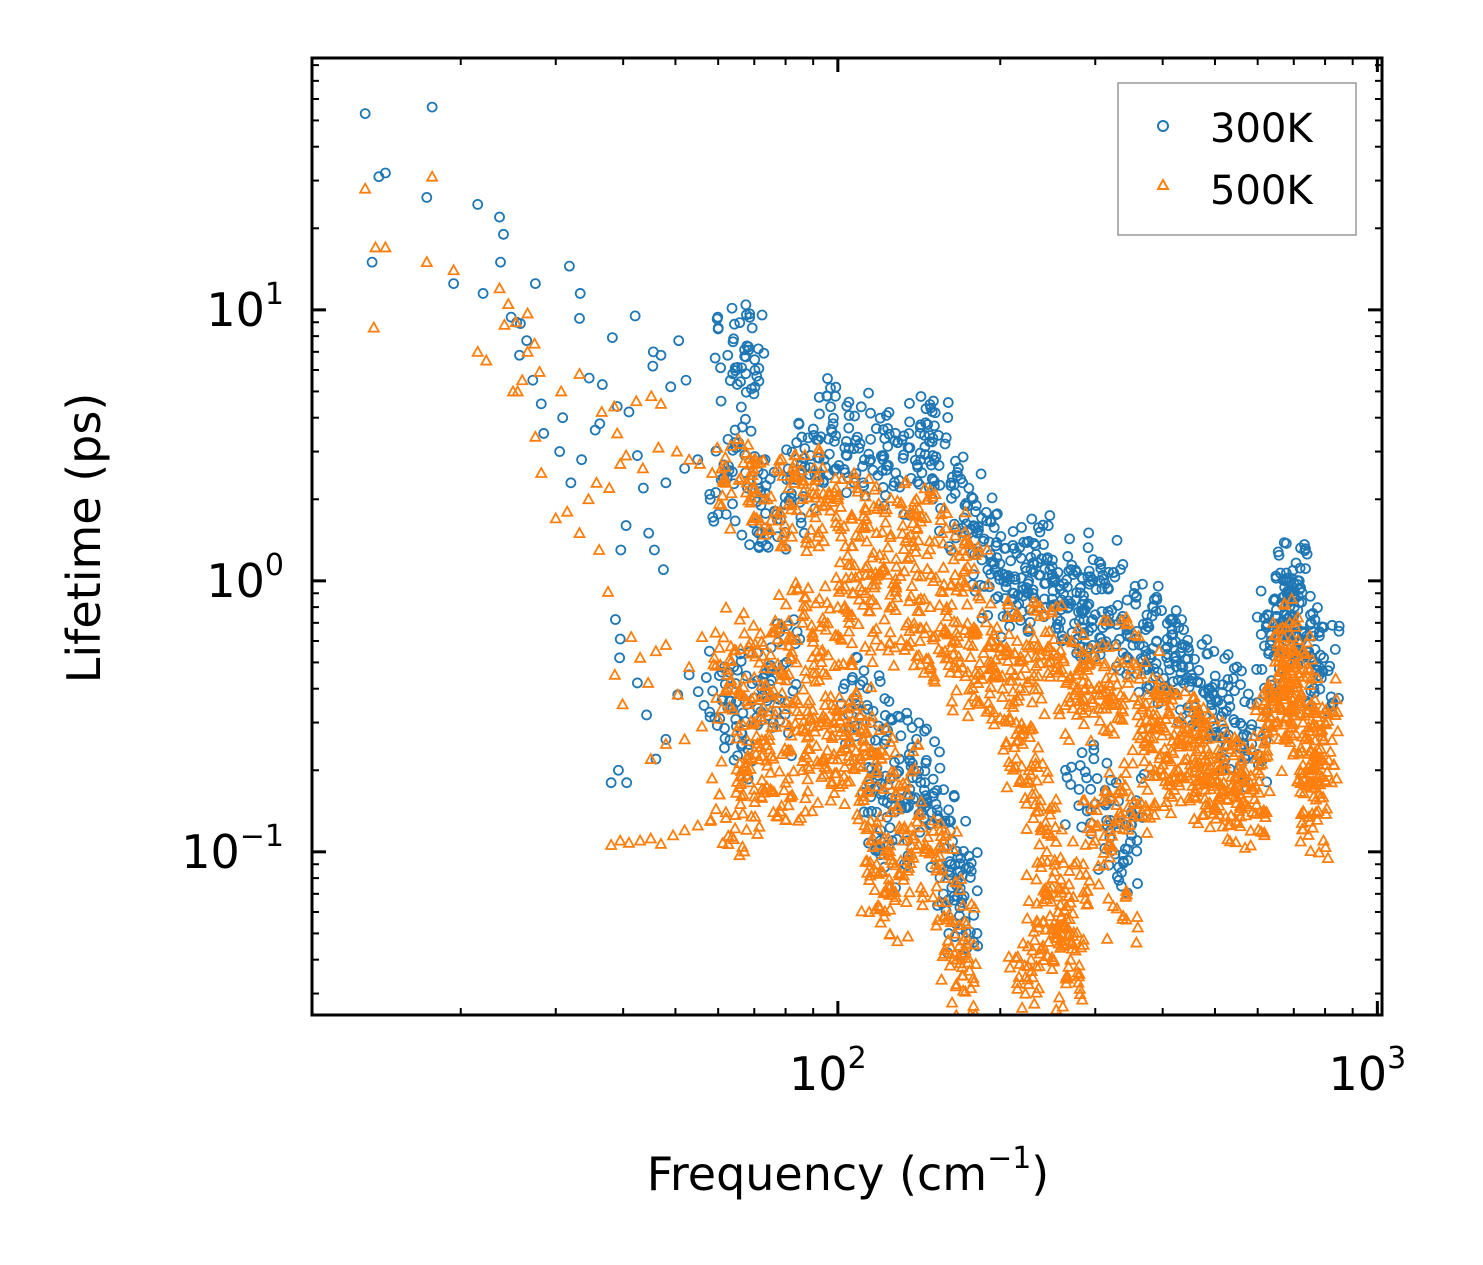 The image size is (1483, 1265). Describe the element at coordinates (274, 294) in the screenshot. I see `y-tick-label-exponent: 1` at that location.